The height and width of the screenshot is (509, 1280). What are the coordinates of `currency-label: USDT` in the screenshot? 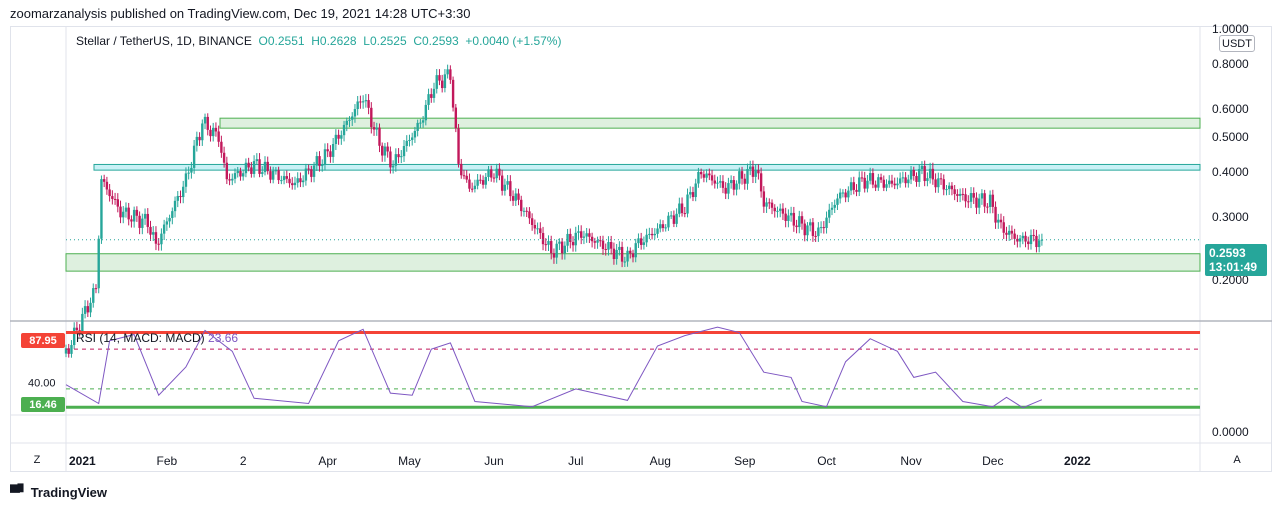 It's located at (1237, 43).